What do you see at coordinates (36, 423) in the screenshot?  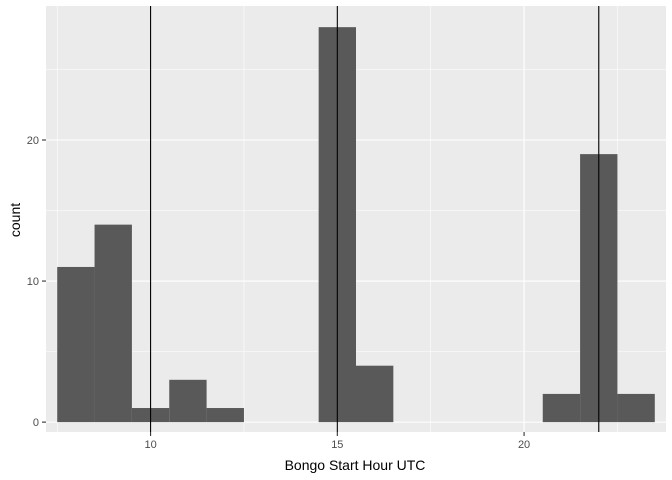 I see `y-axis-tick-label: 0` at bounding box center [36, 423].